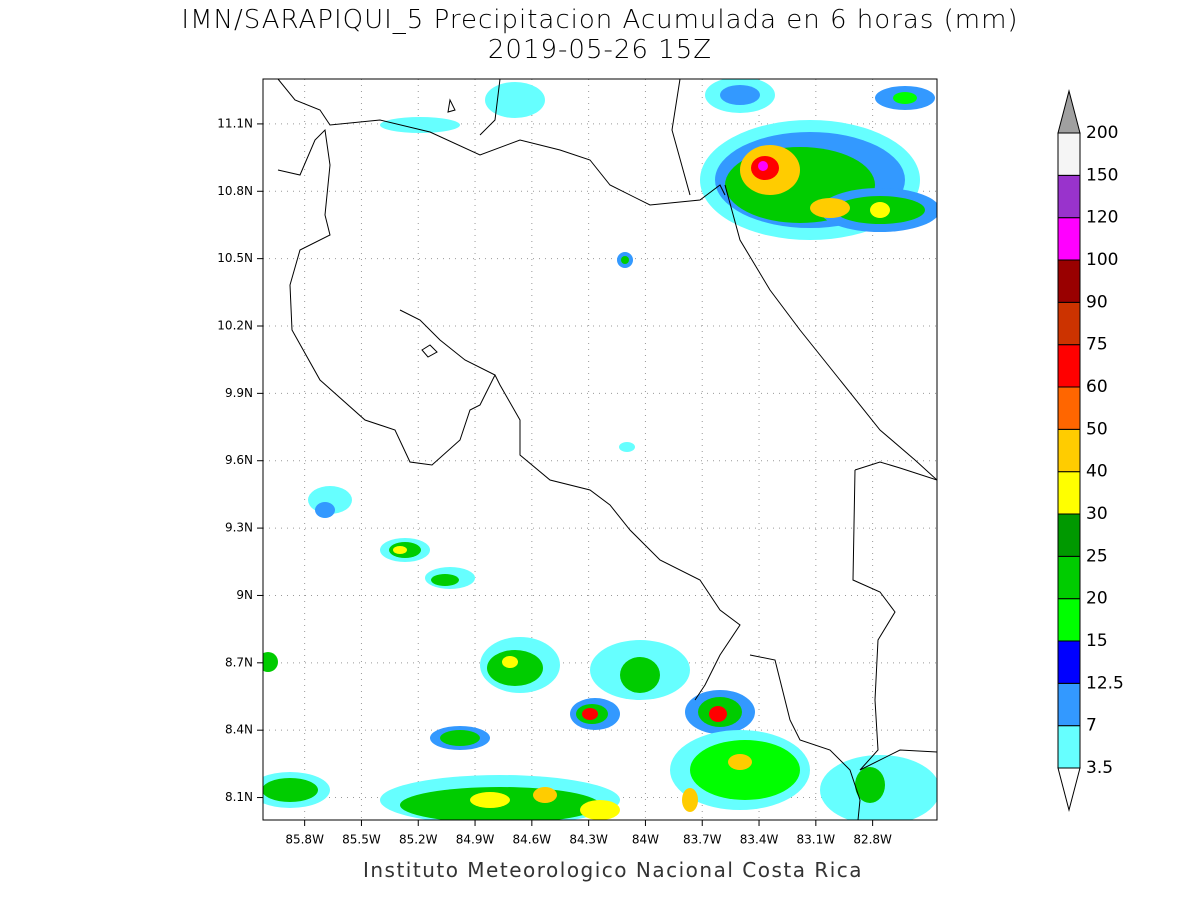 The width and height of the screenshot is (1200, 904). What do you see at coordinates (1105, 683) in the screenshot?
I see `colorbar-label: 12.5` at bounding box center [1105, 683].